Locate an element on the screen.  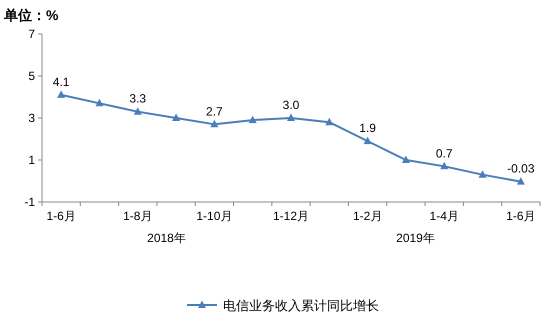
data-label: 0.7 is located at coordinates (444, 153).